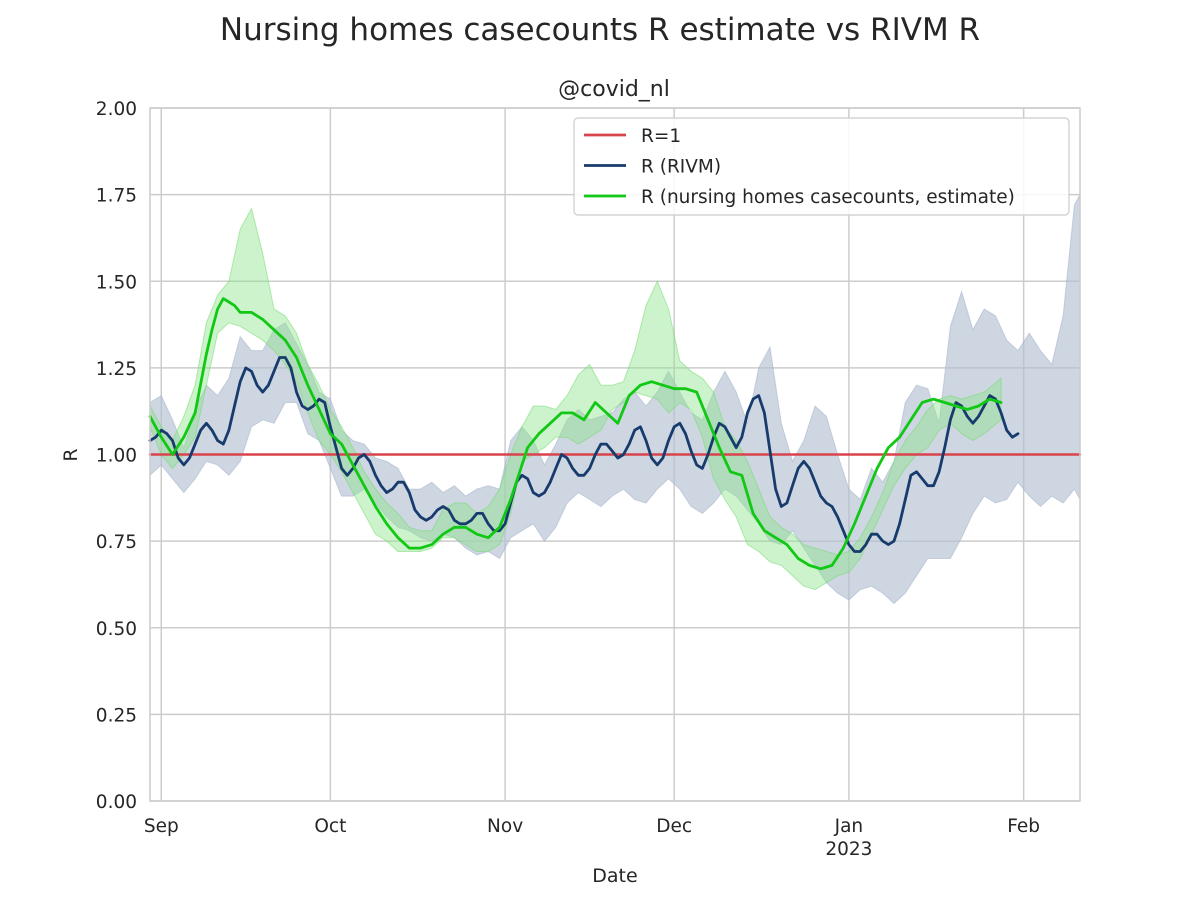 This screenshot has height=900, width=1200. What do you see at coordinates (674, 826) in the screenshot?
I see `x-tick-label: Dec` at bounding box center [674, 826].